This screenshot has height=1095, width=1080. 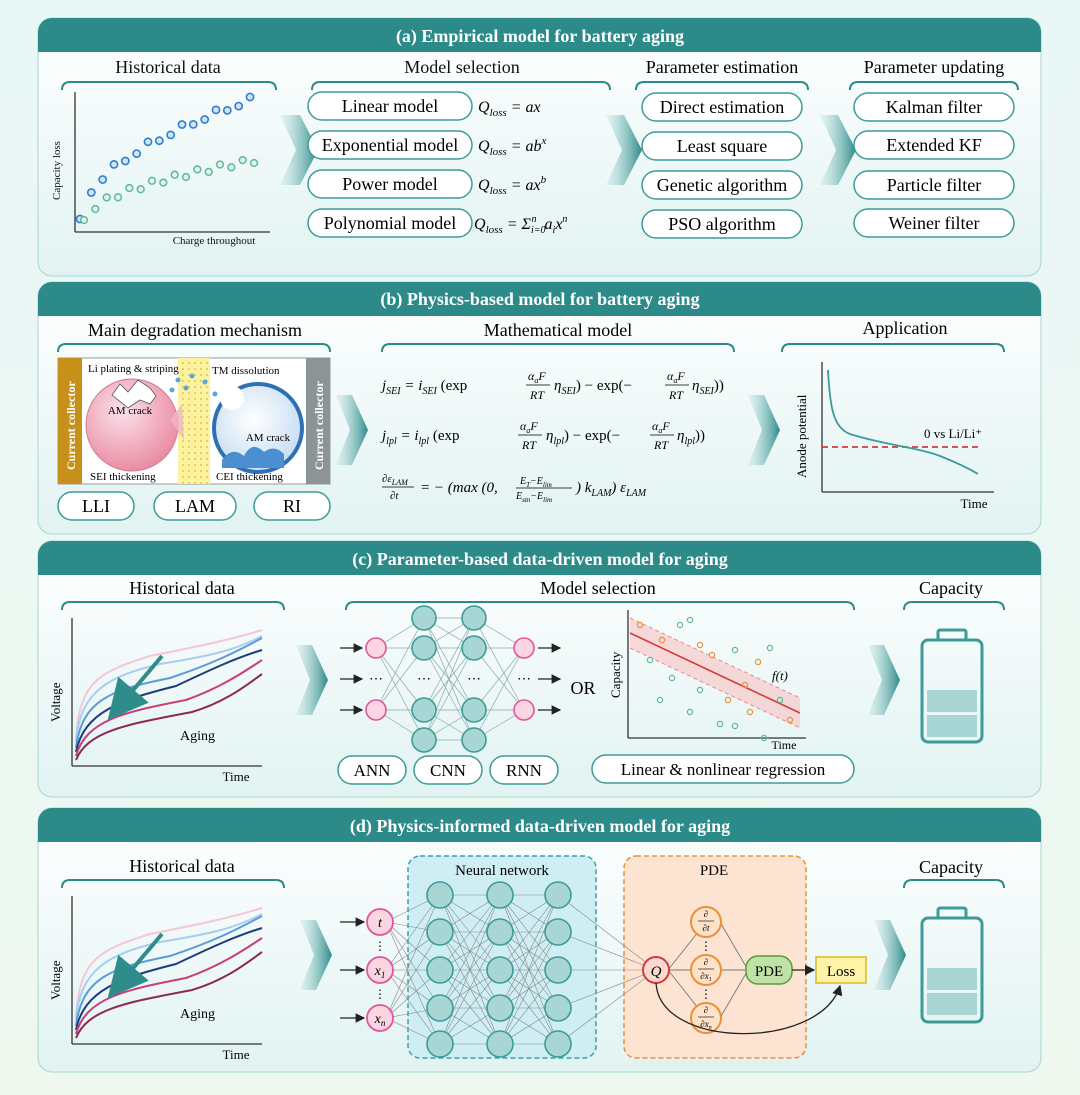 What do you see at coordinates (934, 185) in the screenshot?
I see `updating-label: Particle filter` at bounding box center [934, 185].